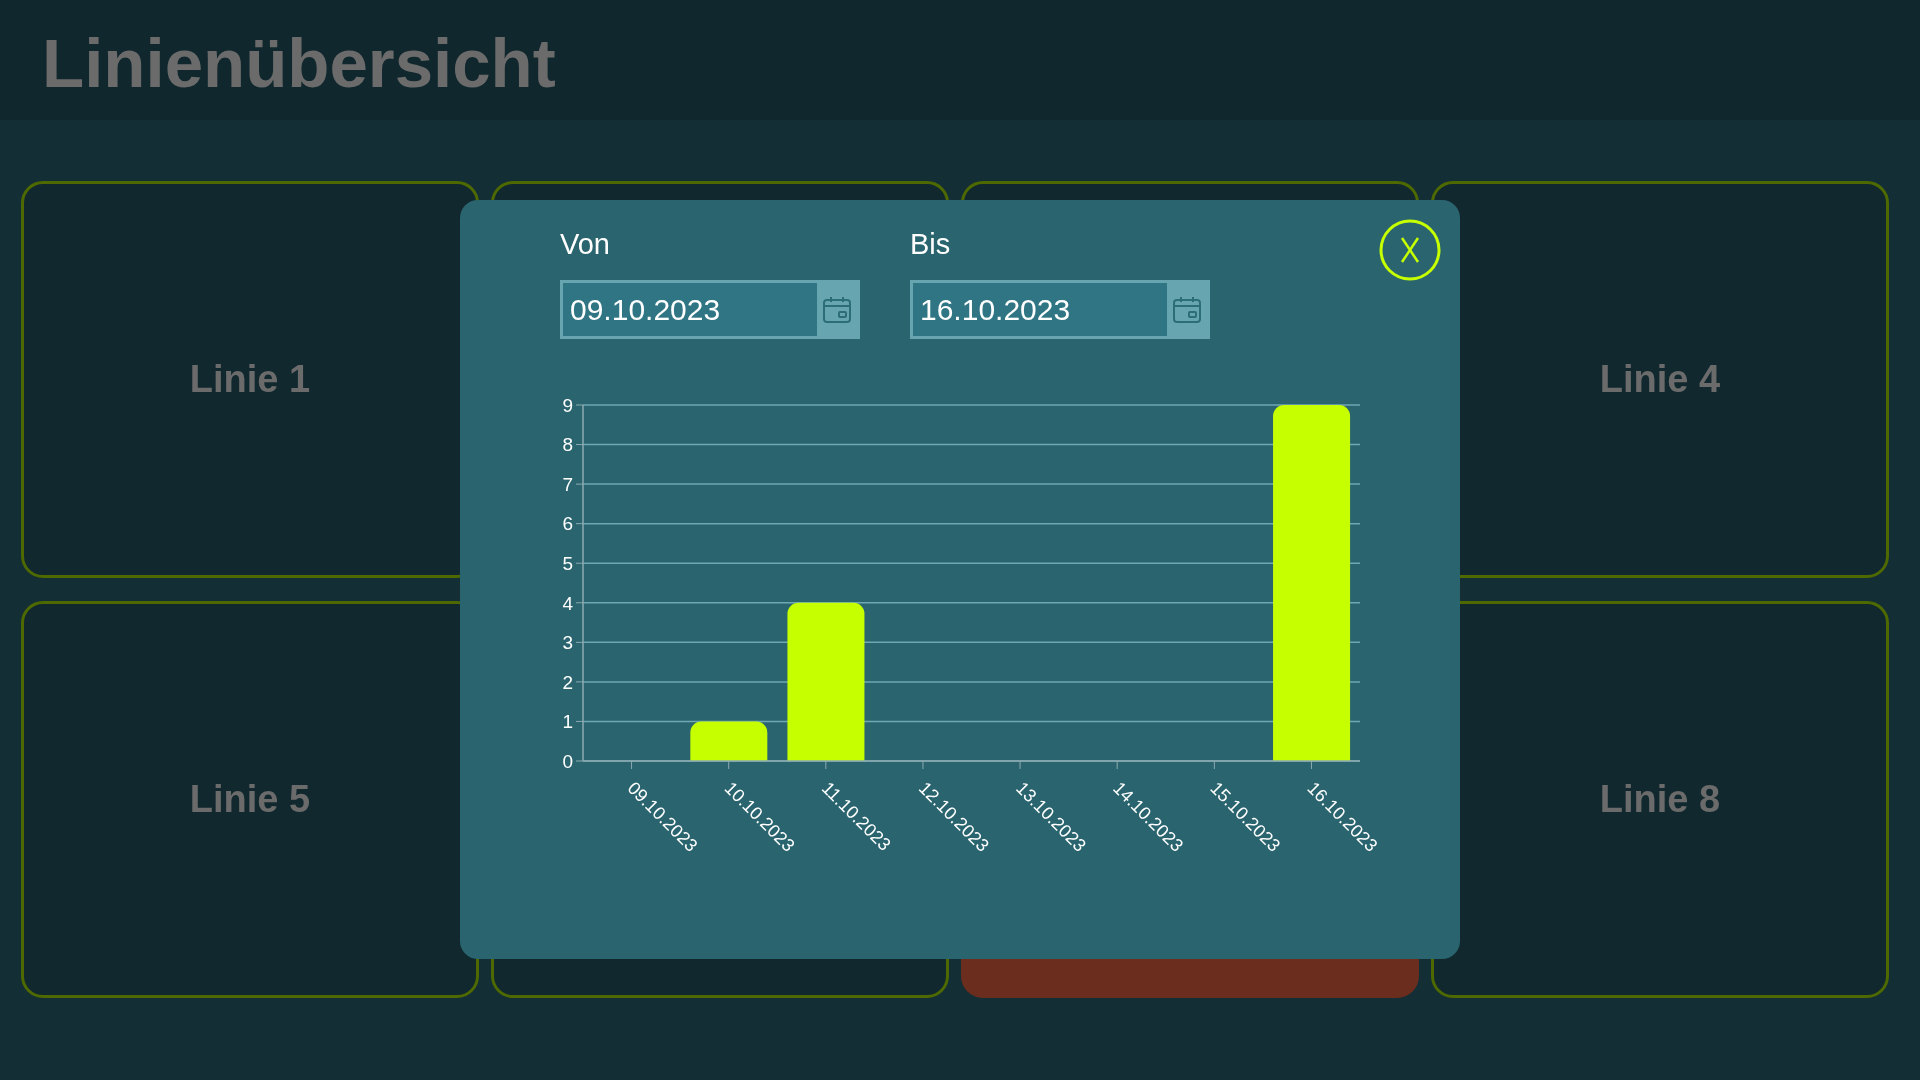 Image resolution: width=1920 pixels, height=1080 pixels. Describe the element at coordinates (299, 64) in the screenshot. I see `chart-title: Linienübersicht` at that location.